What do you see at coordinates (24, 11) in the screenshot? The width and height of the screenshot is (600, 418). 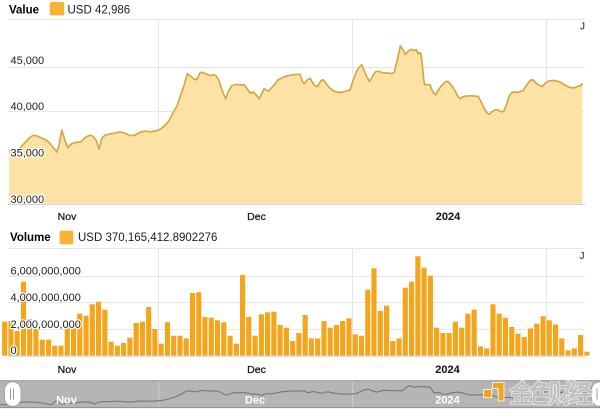 I see `svg-text: Value` at bounding box center [24, 11].